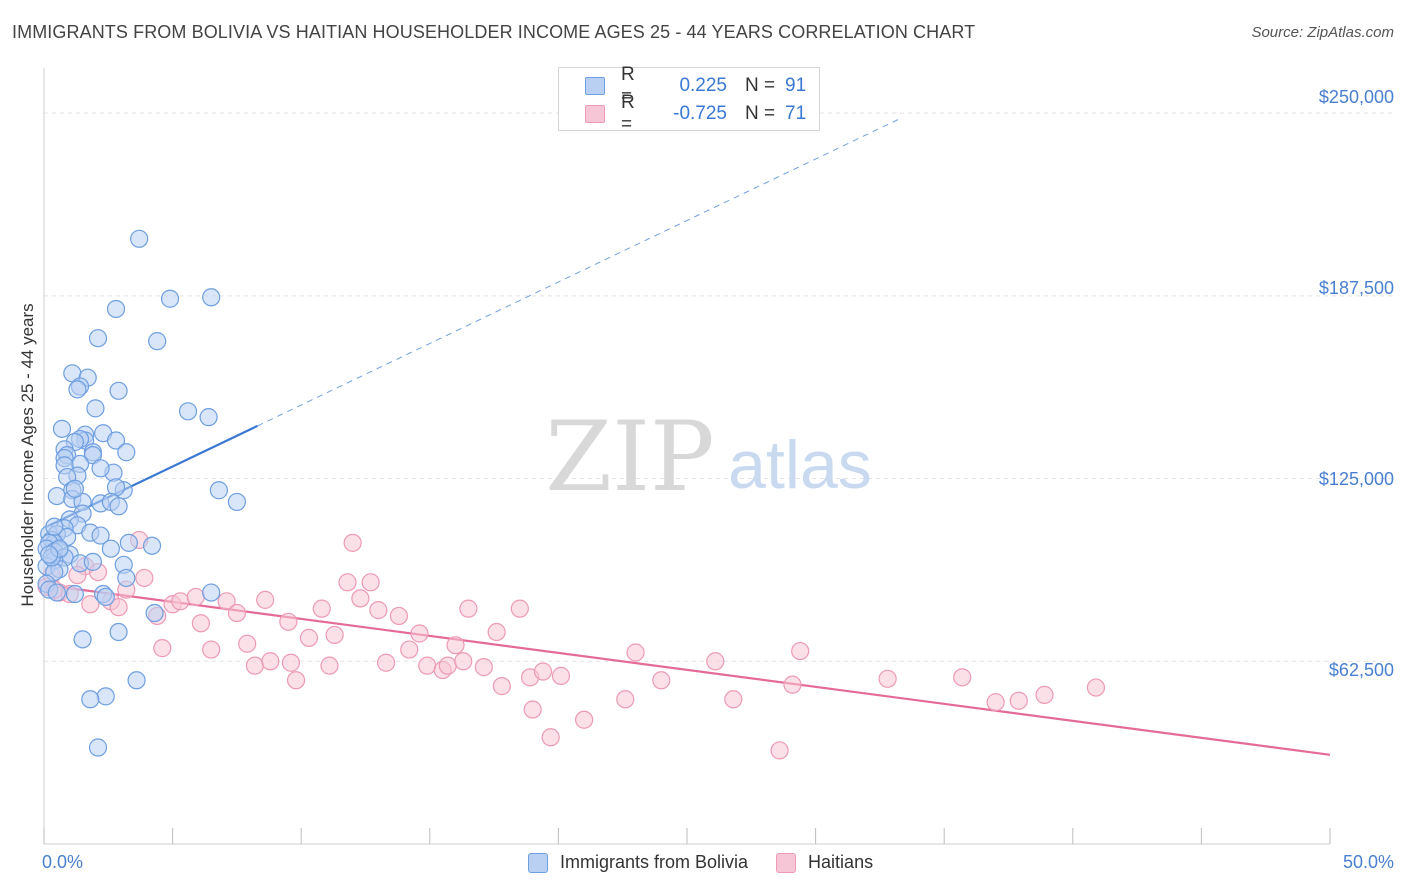 This screenshot has width=1406, height=892. Describe the element at coordinates (1356, 97) in the screenshot. I see `y-tick-label-250000: $250,000` at that location.